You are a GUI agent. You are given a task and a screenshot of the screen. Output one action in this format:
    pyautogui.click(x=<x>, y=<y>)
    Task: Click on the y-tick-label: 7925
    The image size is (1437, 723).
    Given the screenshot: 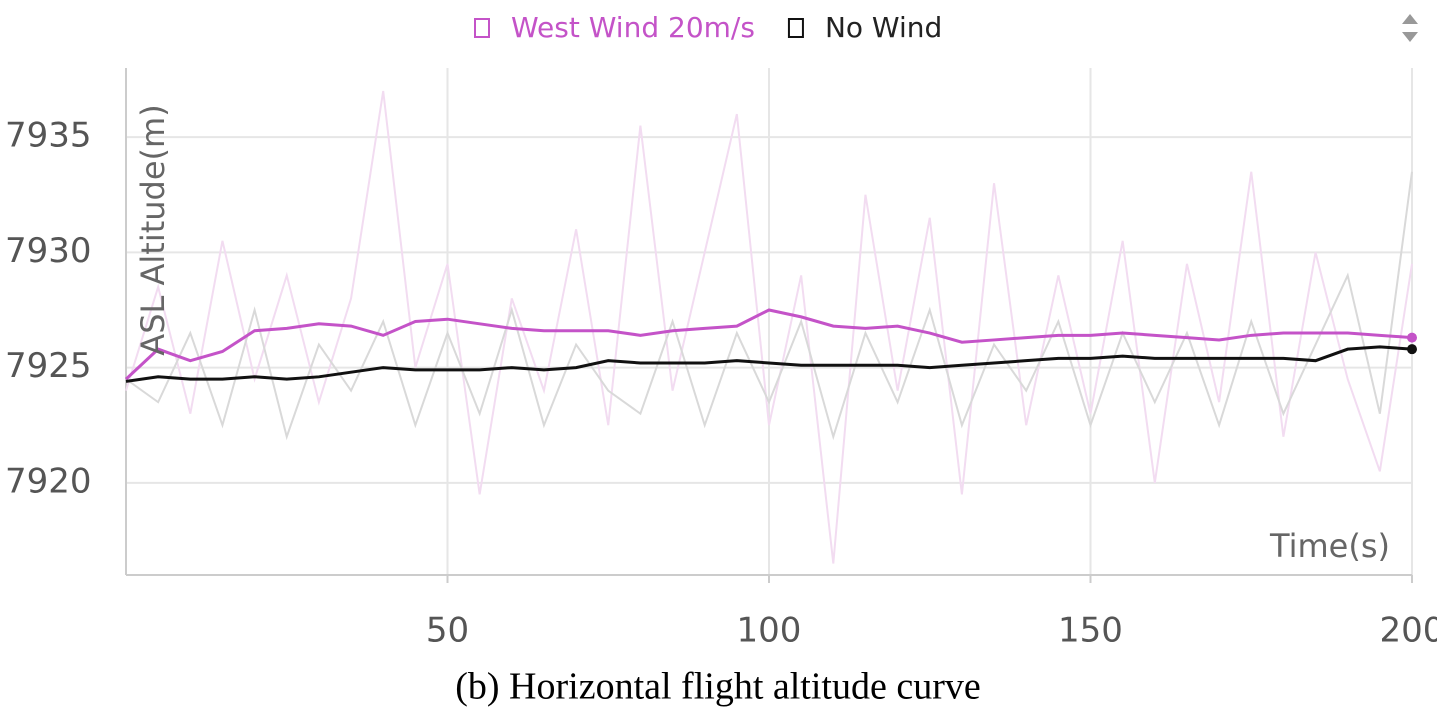 What is the action you would take?
    pyautogui.click(x=48, y=366)
    